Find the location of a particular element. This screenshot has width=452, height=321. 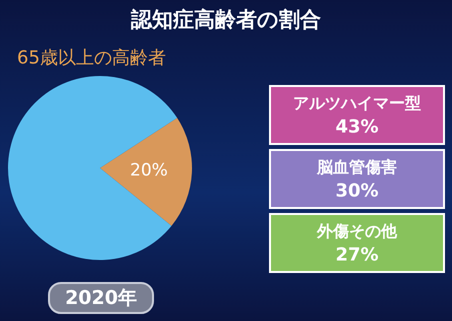

category-label: 外傷その他 is located at coordinates (357, 231).